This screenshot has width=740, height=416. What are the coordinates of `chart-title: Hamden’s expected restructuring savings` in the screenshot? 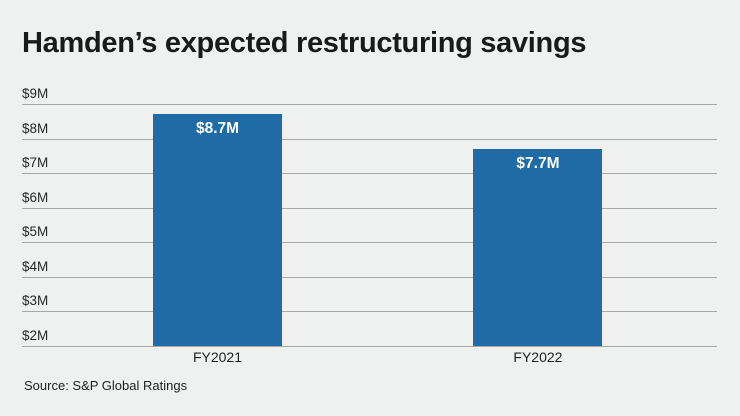 It's located at (304, 43).